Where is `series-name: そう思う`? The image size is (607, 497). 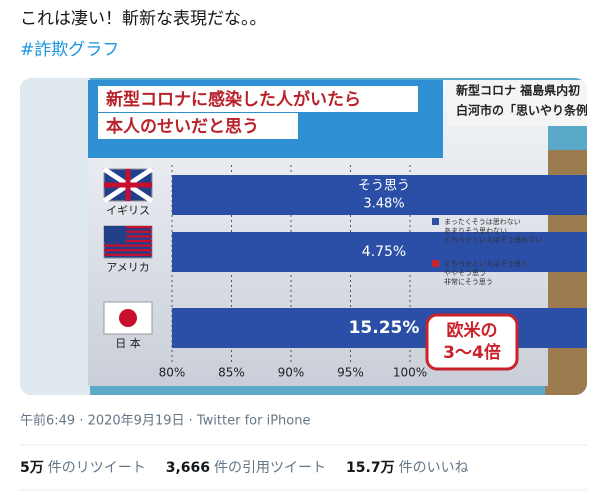 series-name: そう思う is located at coordinates (384, 186).